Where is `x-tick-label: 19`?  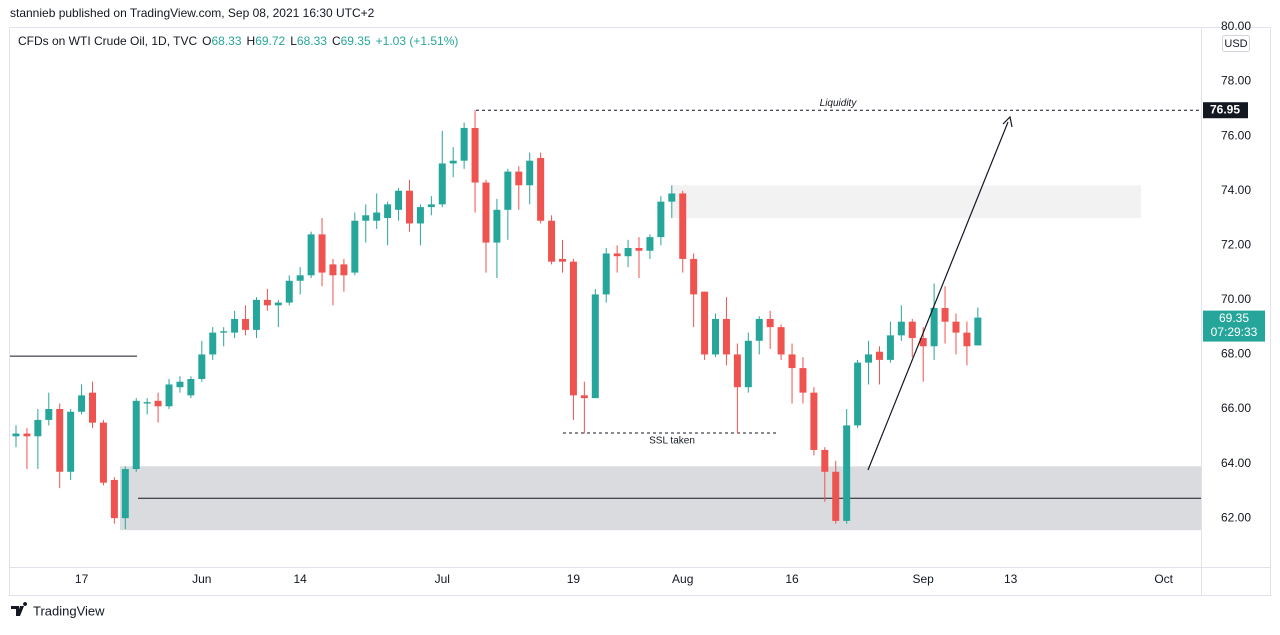
x-tick-label: 19 is located at coordinates (574, 579).